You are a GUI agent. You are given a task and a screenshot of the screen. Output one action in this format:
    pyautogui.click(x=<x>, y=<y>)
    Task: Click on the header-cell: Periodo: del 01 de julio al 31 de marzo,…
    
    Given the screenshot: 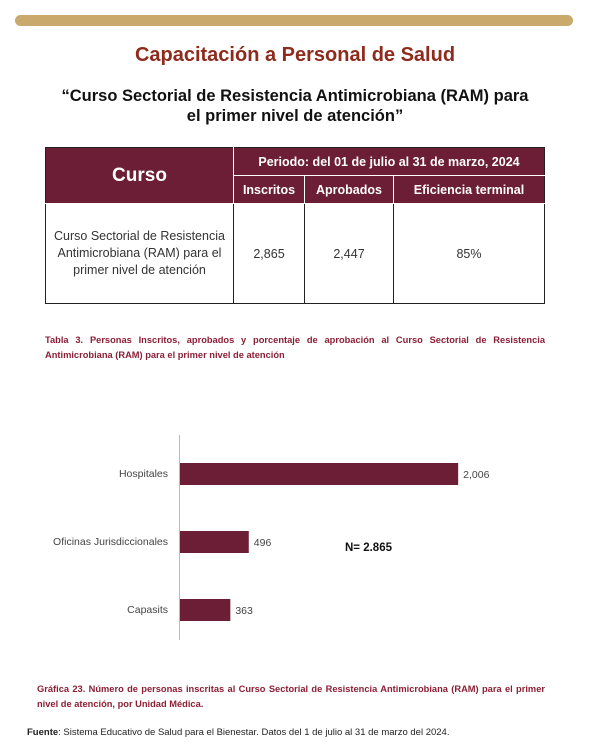 What is the action you would take?
    pyautogui.click(x=389, y=161)
    